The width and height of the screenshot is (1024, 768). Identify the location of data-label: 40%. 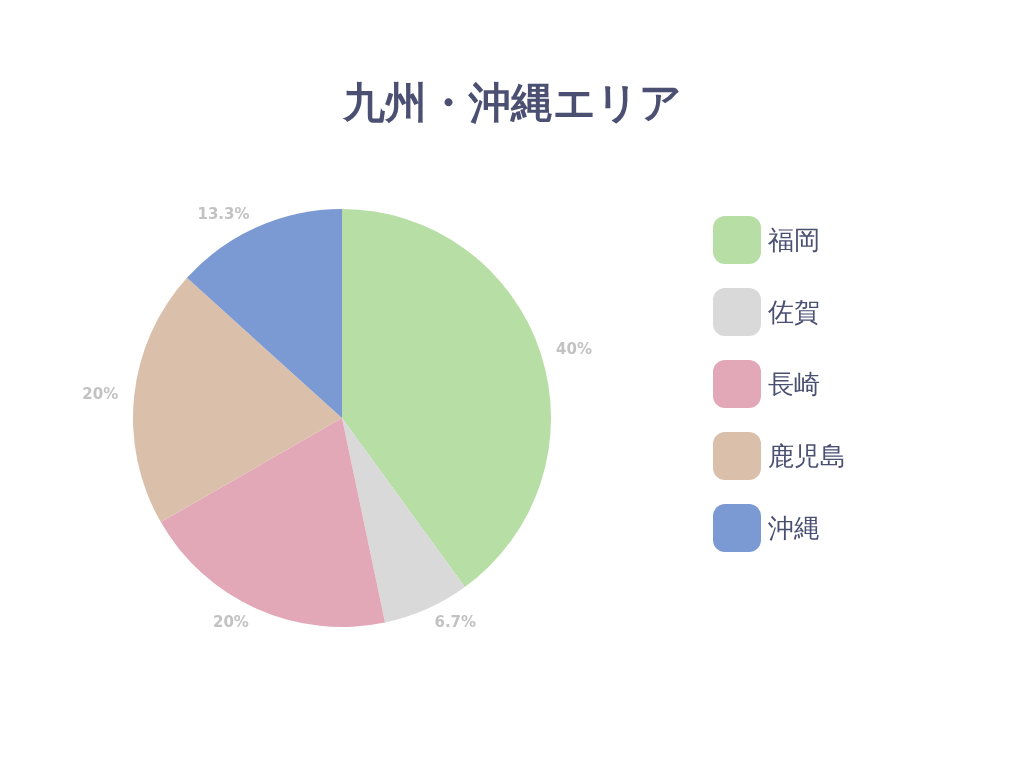
(574, 349).